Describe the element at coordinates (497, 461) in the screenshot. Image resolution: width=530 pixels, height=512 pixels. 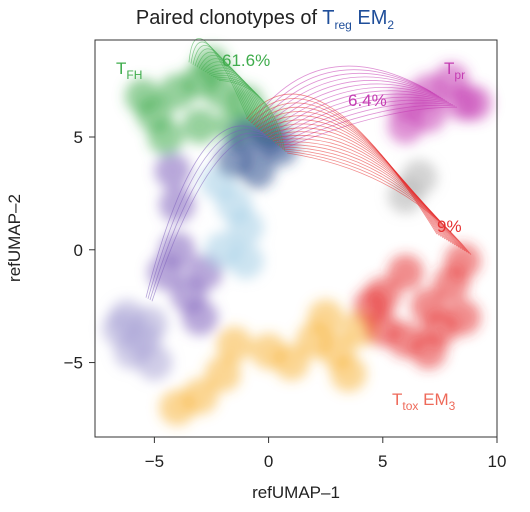
I see `x-tick-label: 10` at that location.